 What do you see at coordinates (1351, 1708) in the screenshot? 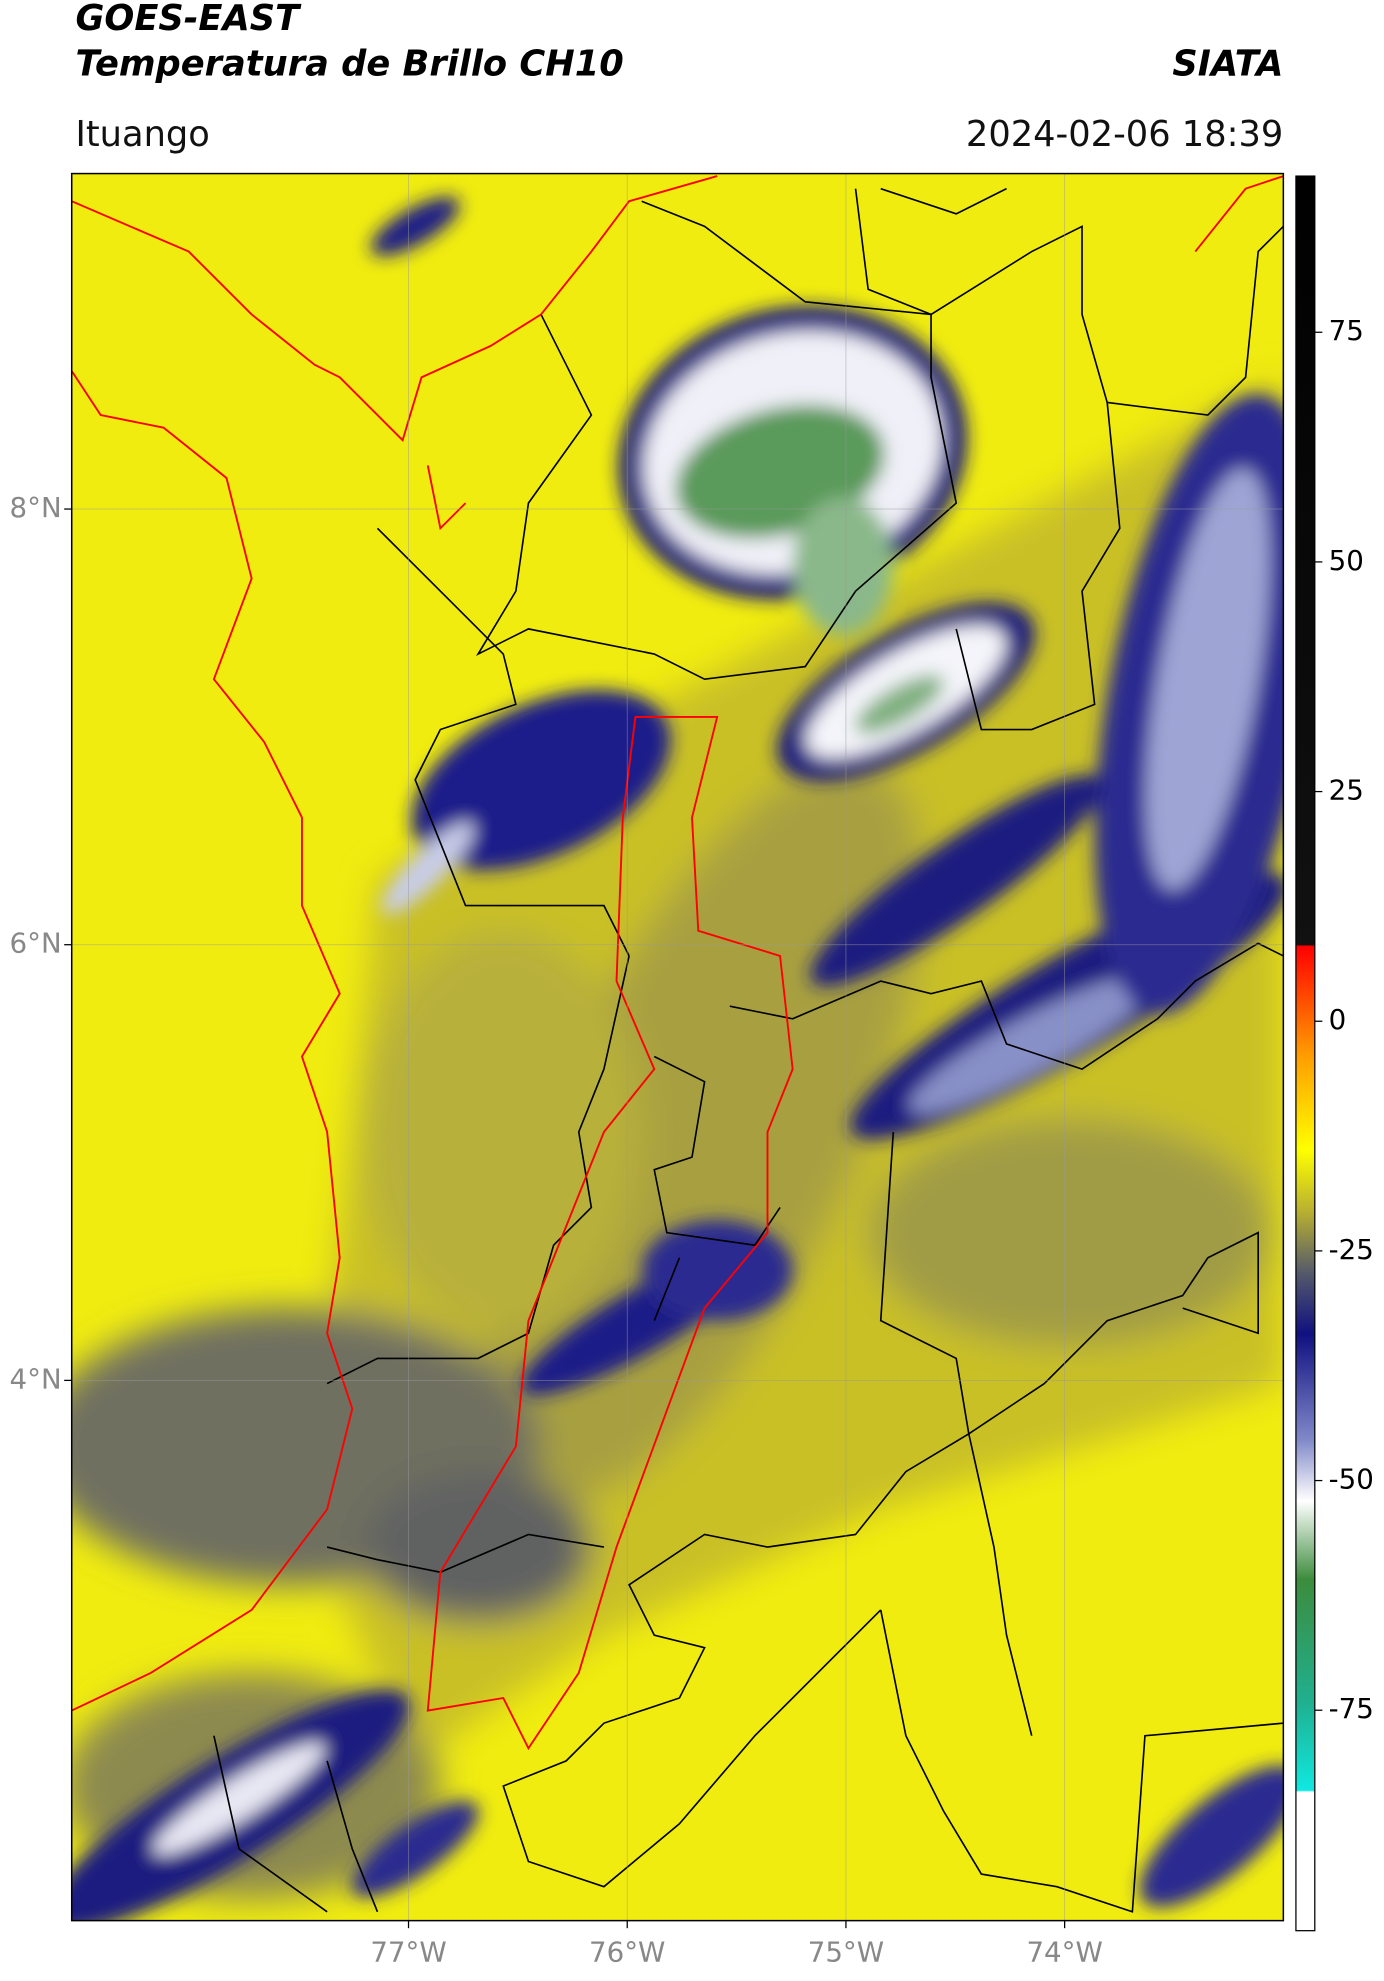
I see `colorbar-tick-label: -75` at bounding box center [1351, 1708].